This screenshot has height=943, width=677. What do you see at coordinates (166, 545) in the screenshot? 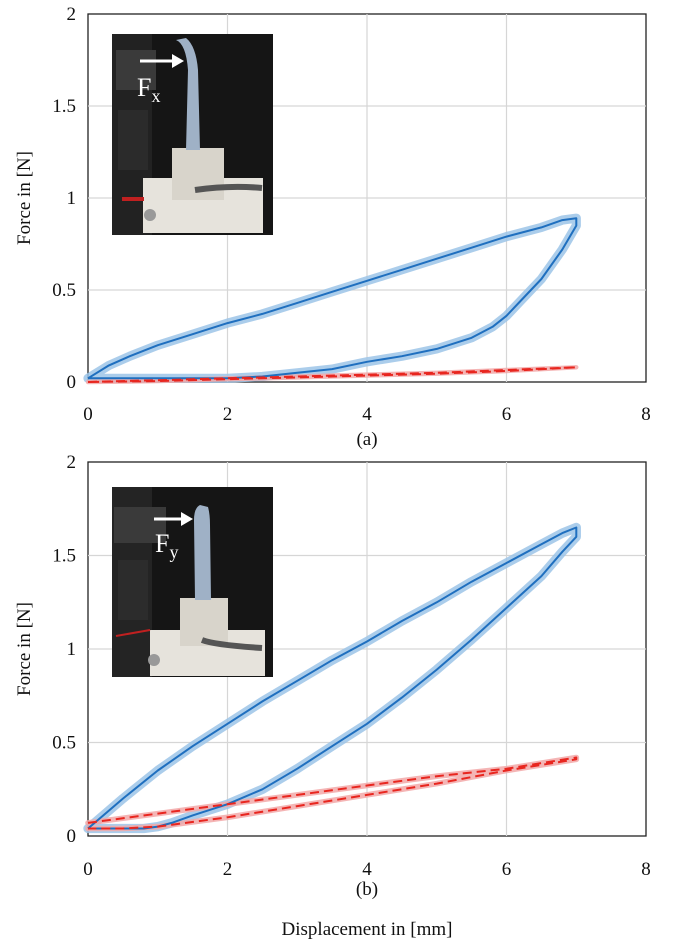
I see `inset-force-label-b: Fy` at bounding box center [166, 545].